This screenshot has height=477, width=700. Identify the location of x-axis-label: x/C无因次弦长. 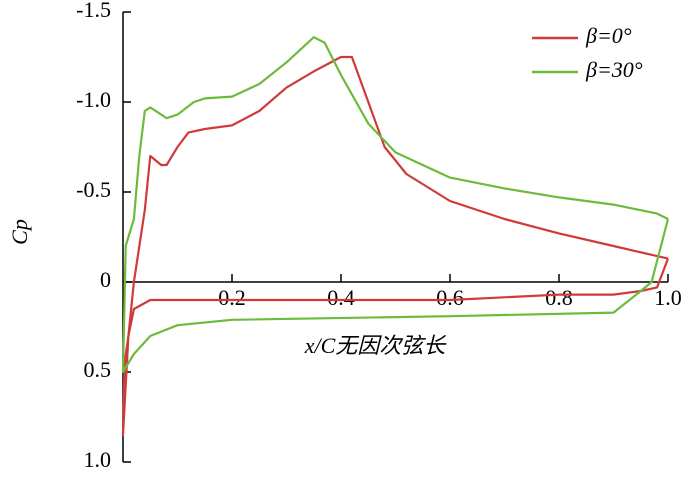
(376, 345).